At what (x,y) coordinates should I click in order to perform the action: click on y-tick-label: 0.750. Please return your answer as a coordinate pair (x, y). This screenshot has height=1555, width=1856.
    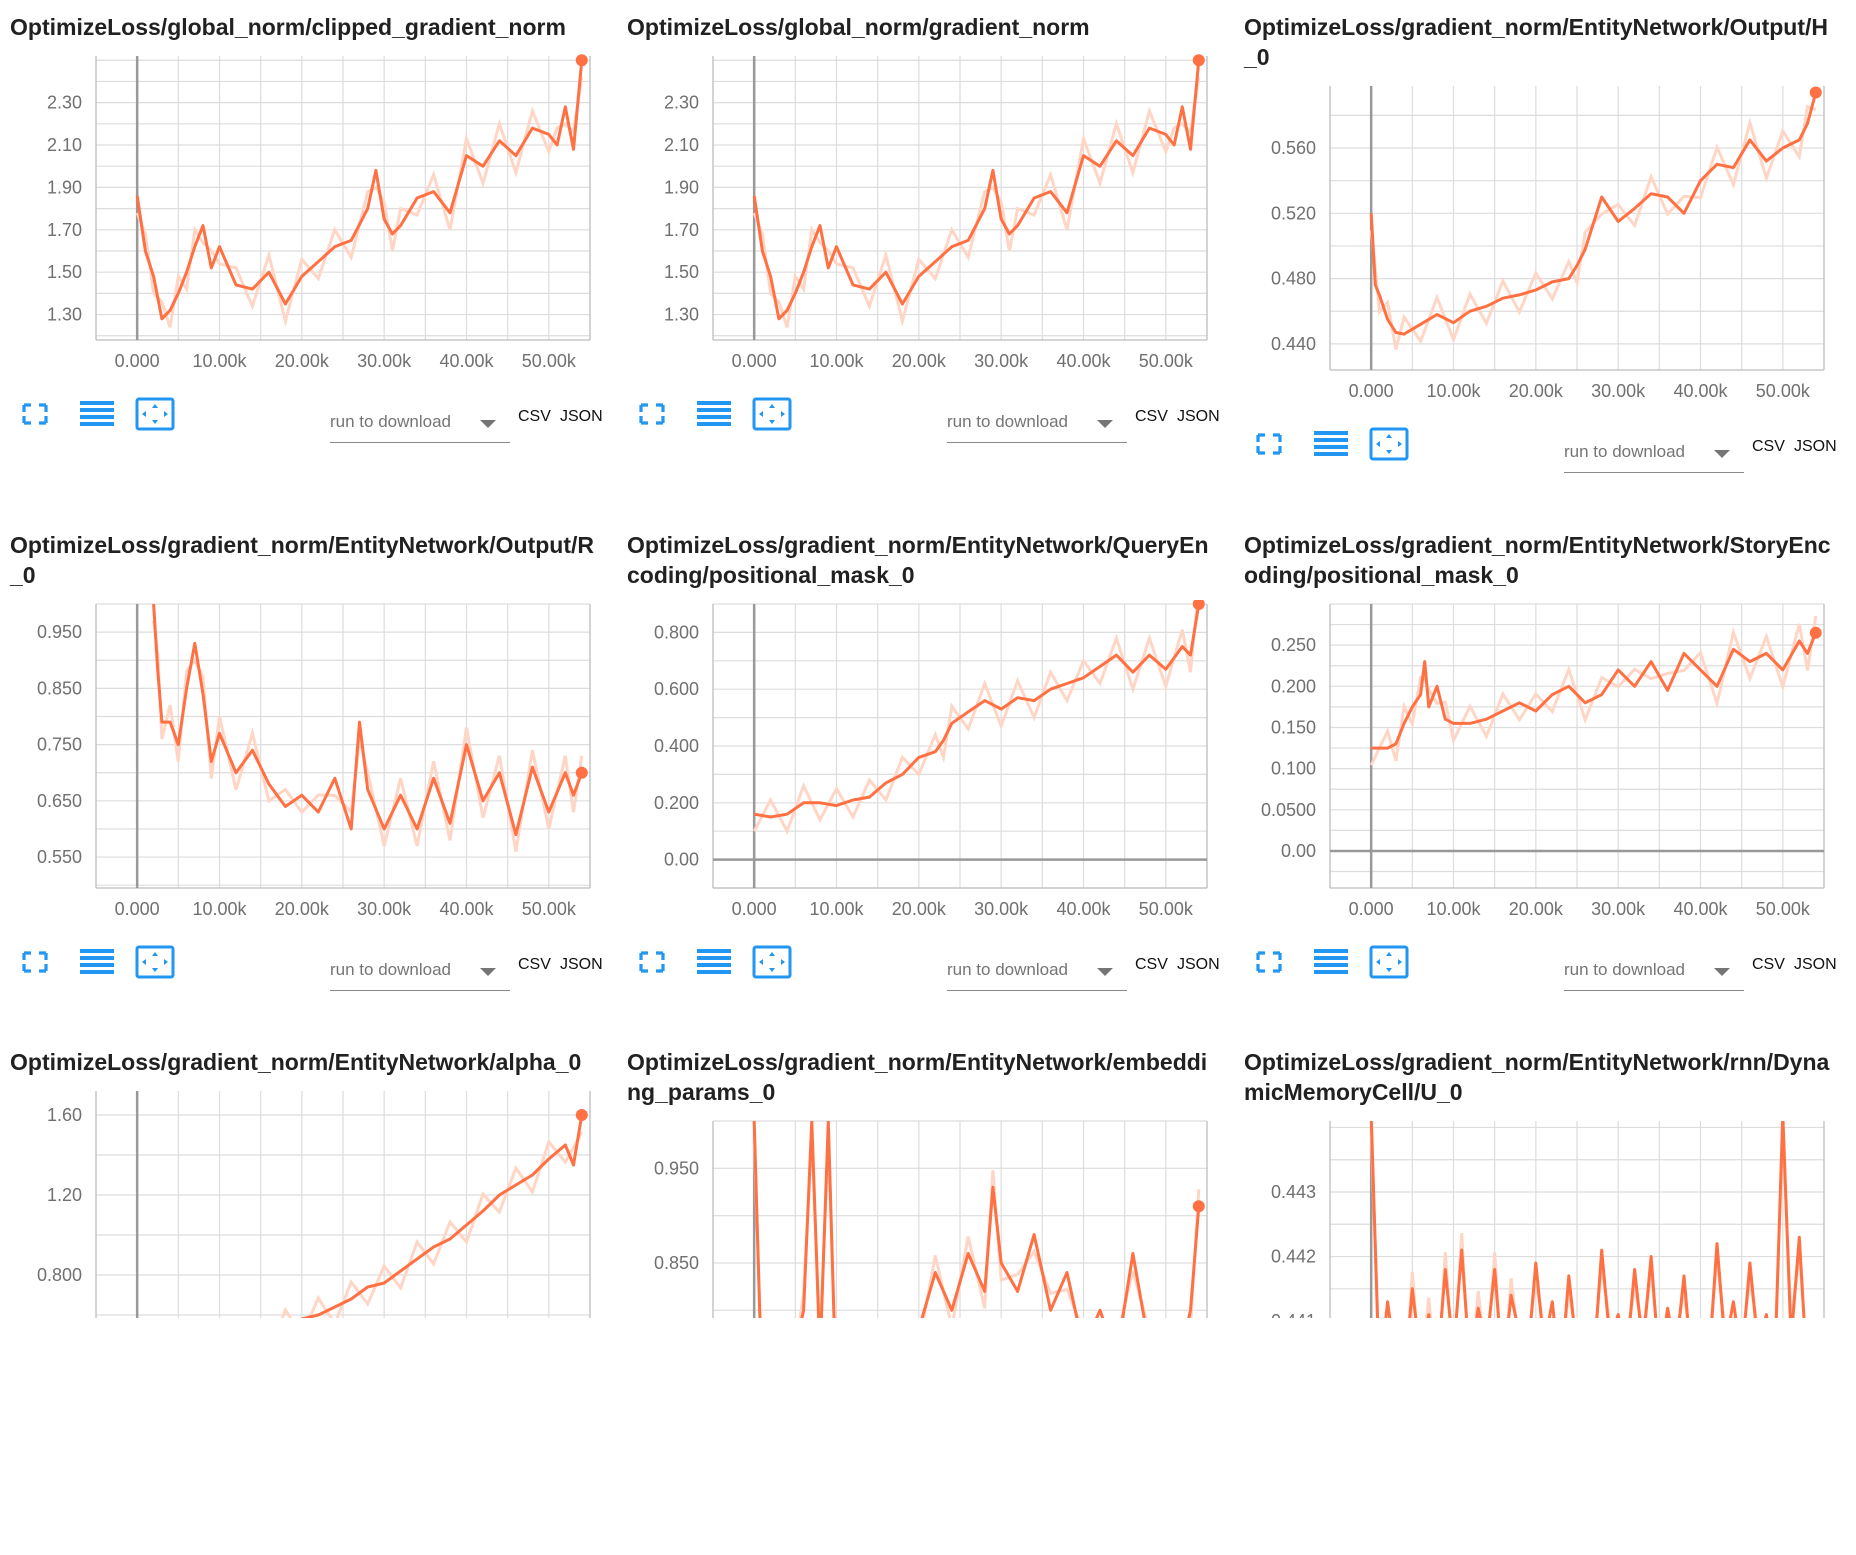
    Looking at the image, I should click on (59, 745).